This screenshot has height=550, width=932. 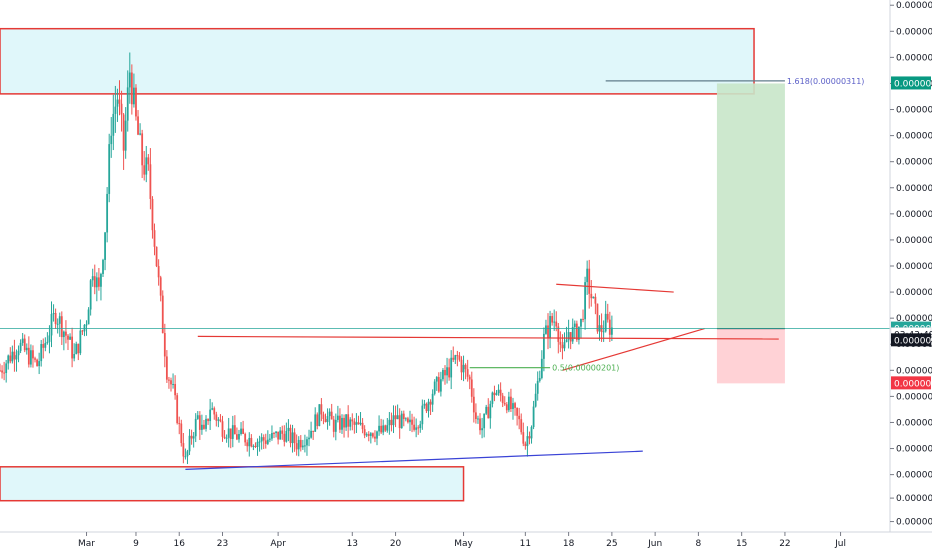 What do you see at coordinates (914, 319) in the screenshot?
I see `y-tick-label: 0.00000220` at bounding box center [914, 319].